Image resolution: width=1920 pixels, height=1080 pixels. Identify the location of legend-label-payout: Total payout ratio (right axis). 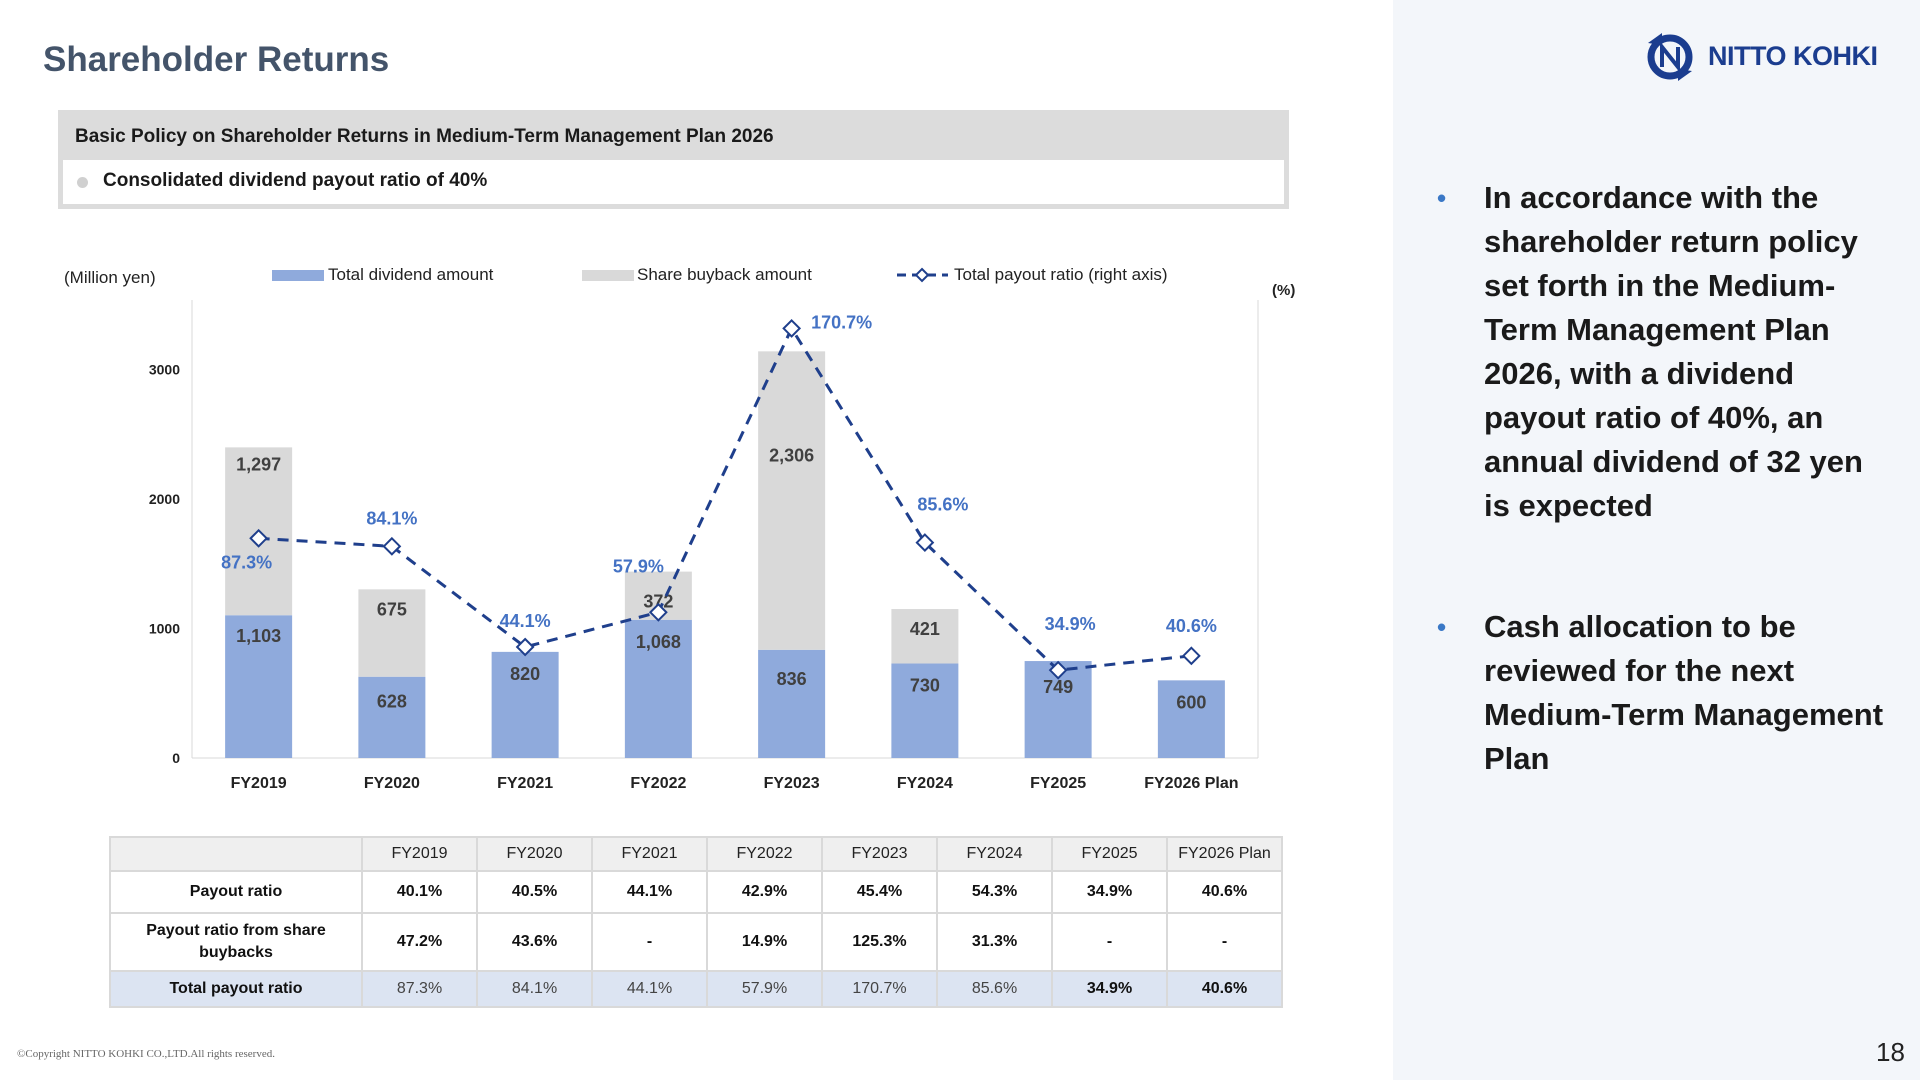
(1061, 274).